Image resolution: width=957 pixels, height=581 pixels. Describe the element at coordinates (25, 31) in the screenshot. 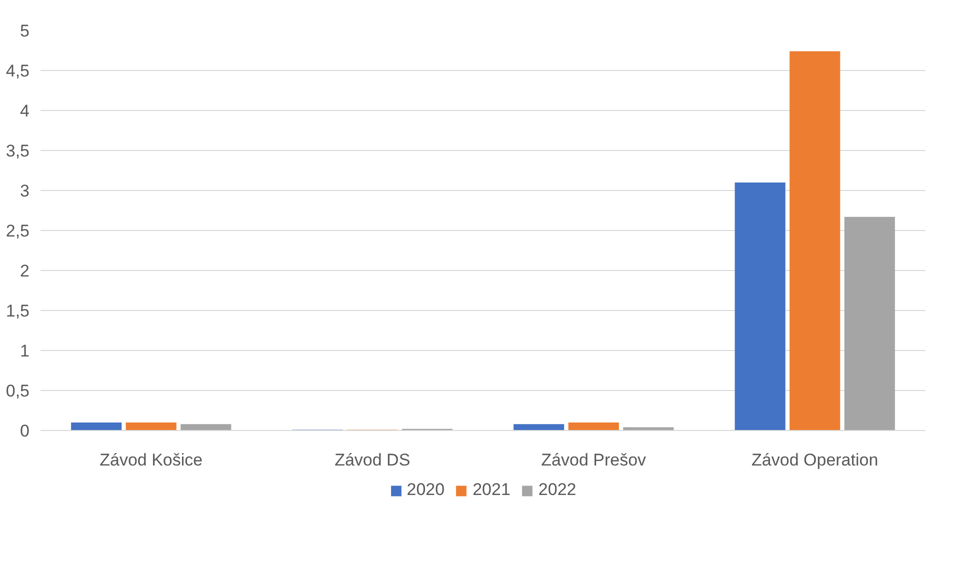

I see `y-tick-label: 5` at that location.